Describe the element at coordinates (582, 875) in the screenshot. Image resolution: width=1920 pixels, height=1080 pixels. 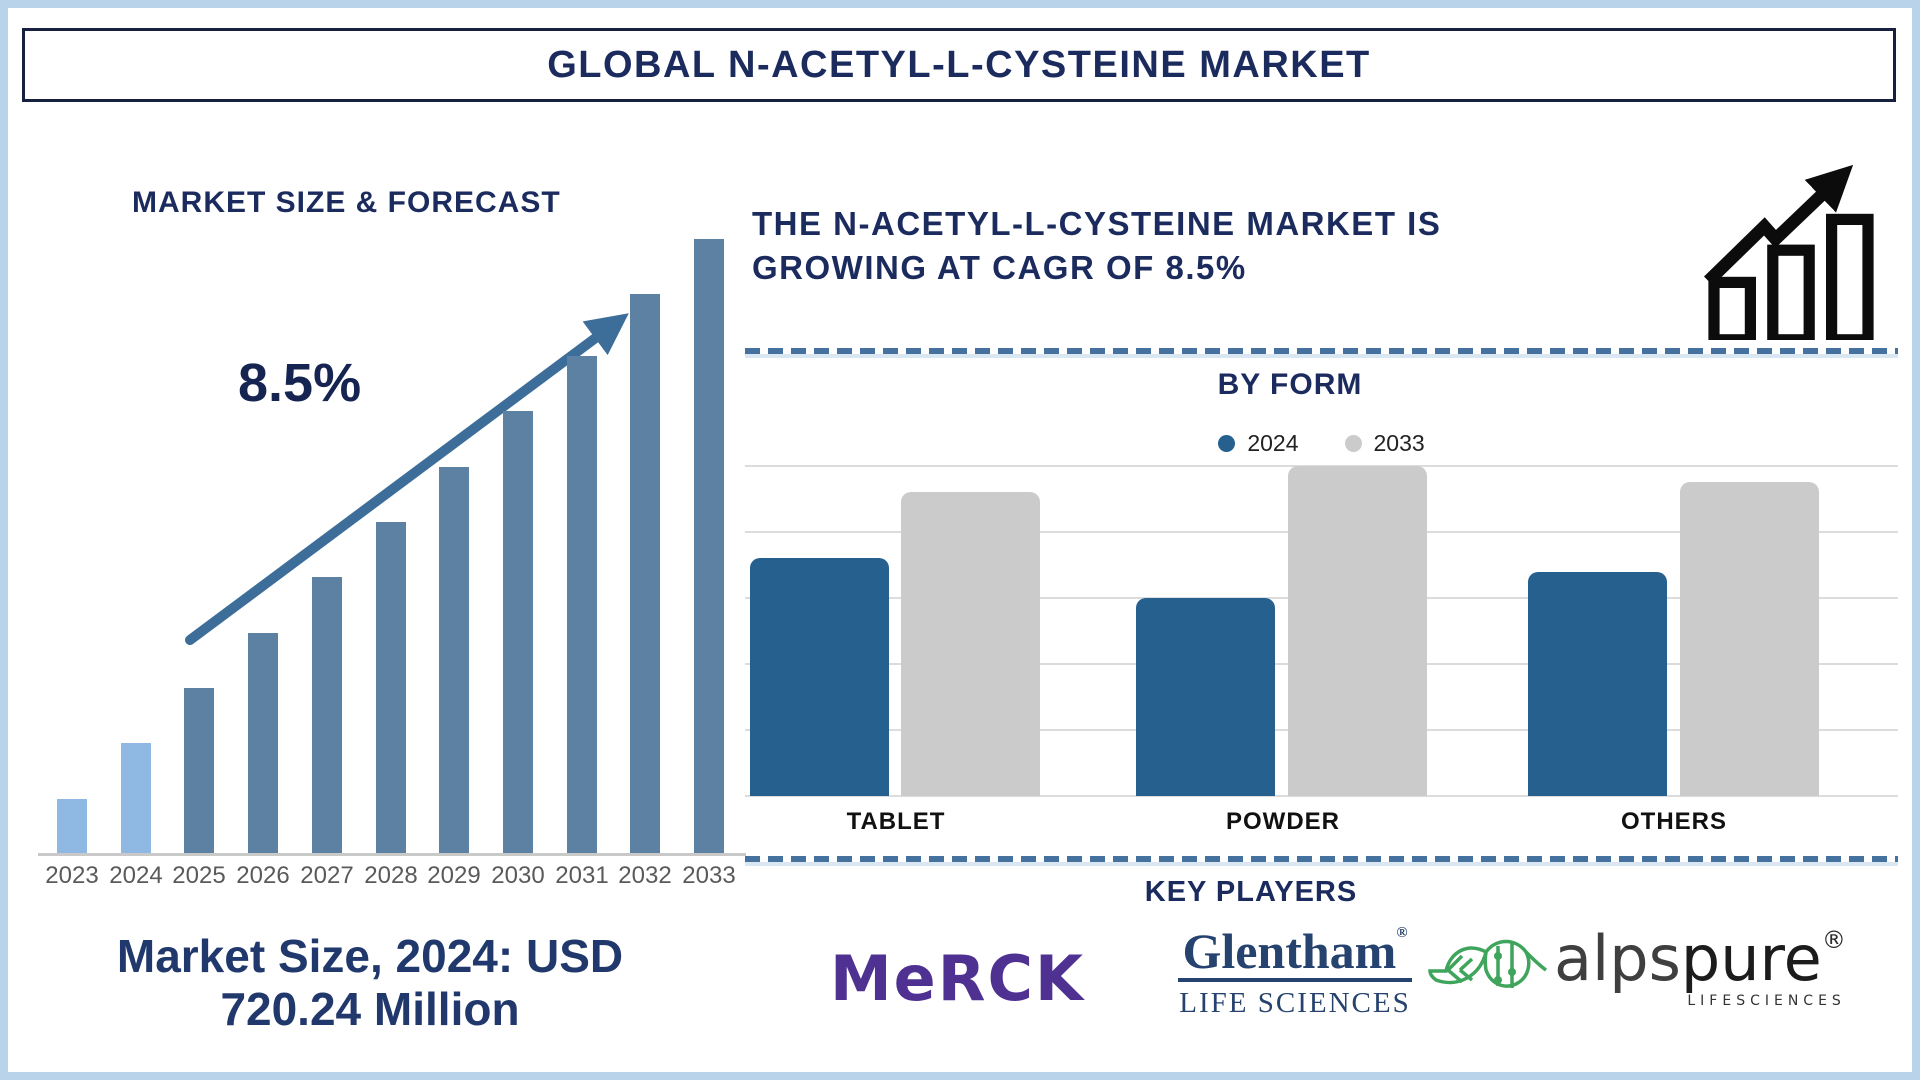
I see `year-label-2031: 2031` at that location.